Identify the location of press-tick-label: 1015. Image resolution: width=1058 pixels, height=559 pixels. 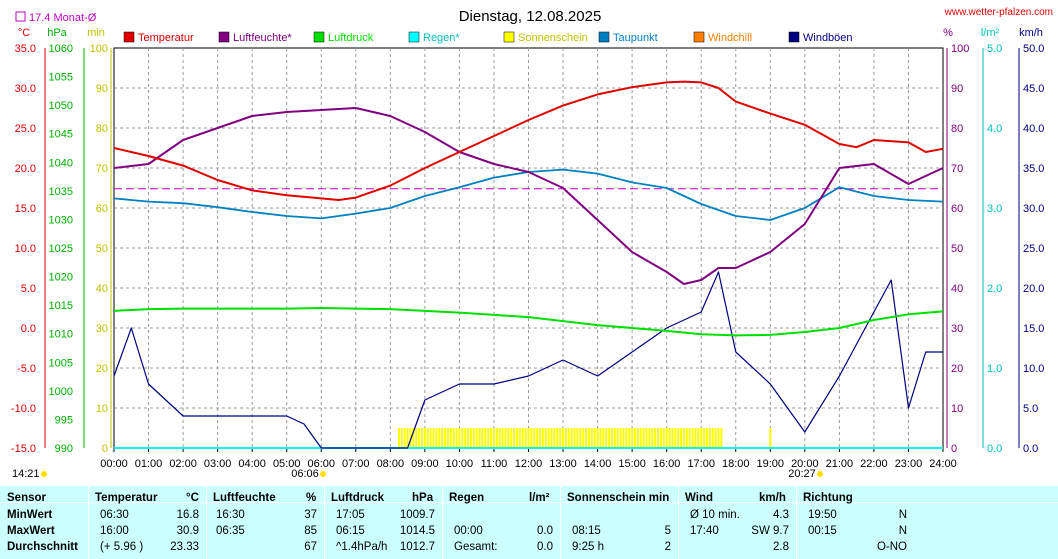
(61, 306).